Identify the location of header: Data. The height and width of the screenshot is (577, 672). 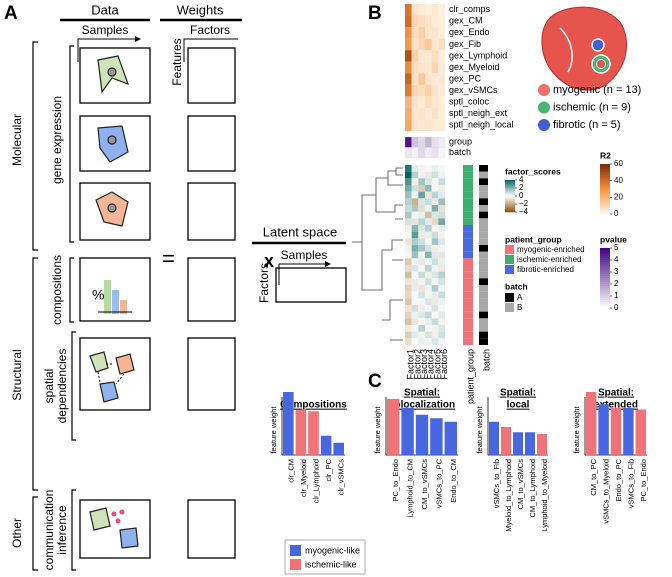
(105, 9).